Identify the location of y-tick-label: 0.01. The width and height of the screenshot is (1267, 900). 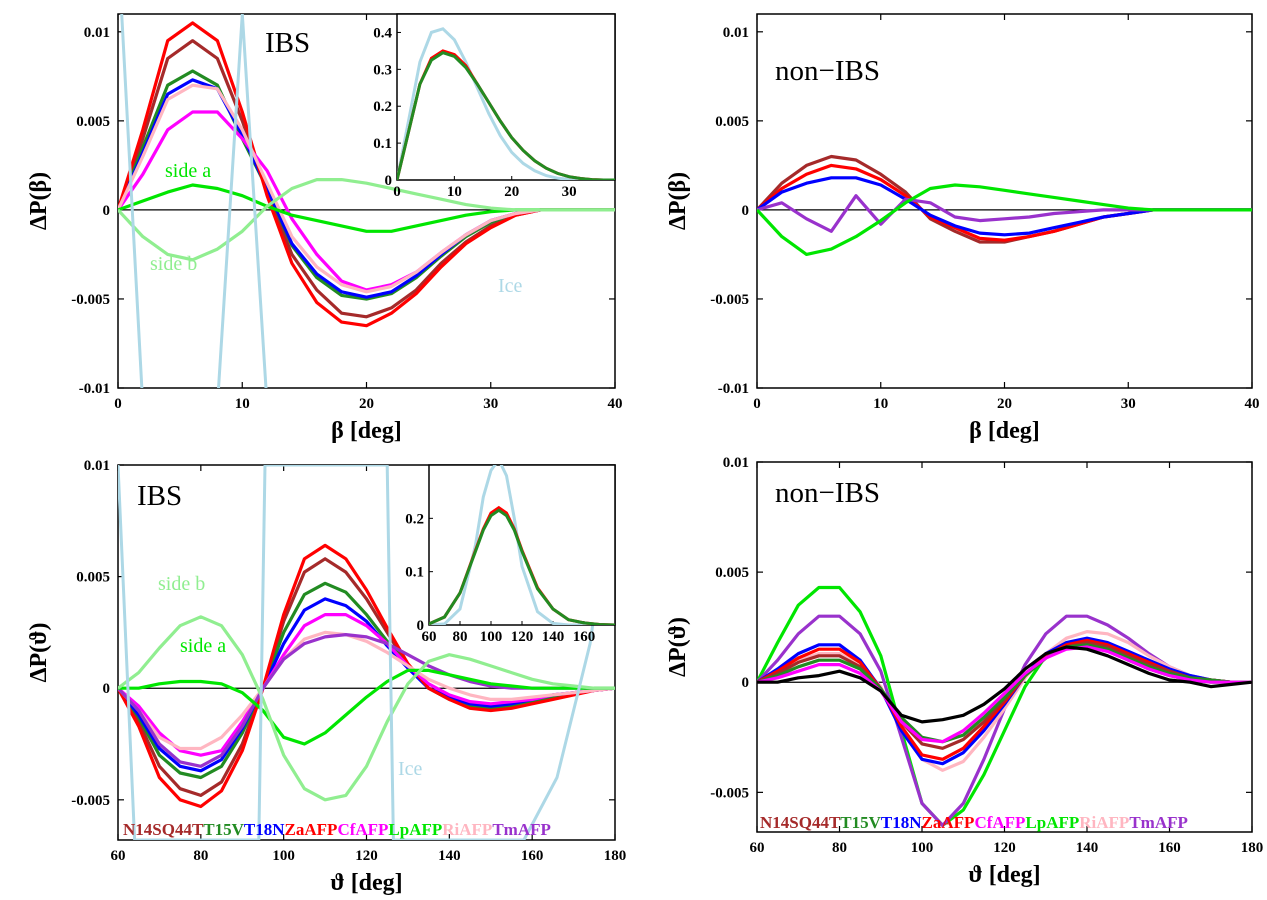
(97, 33).